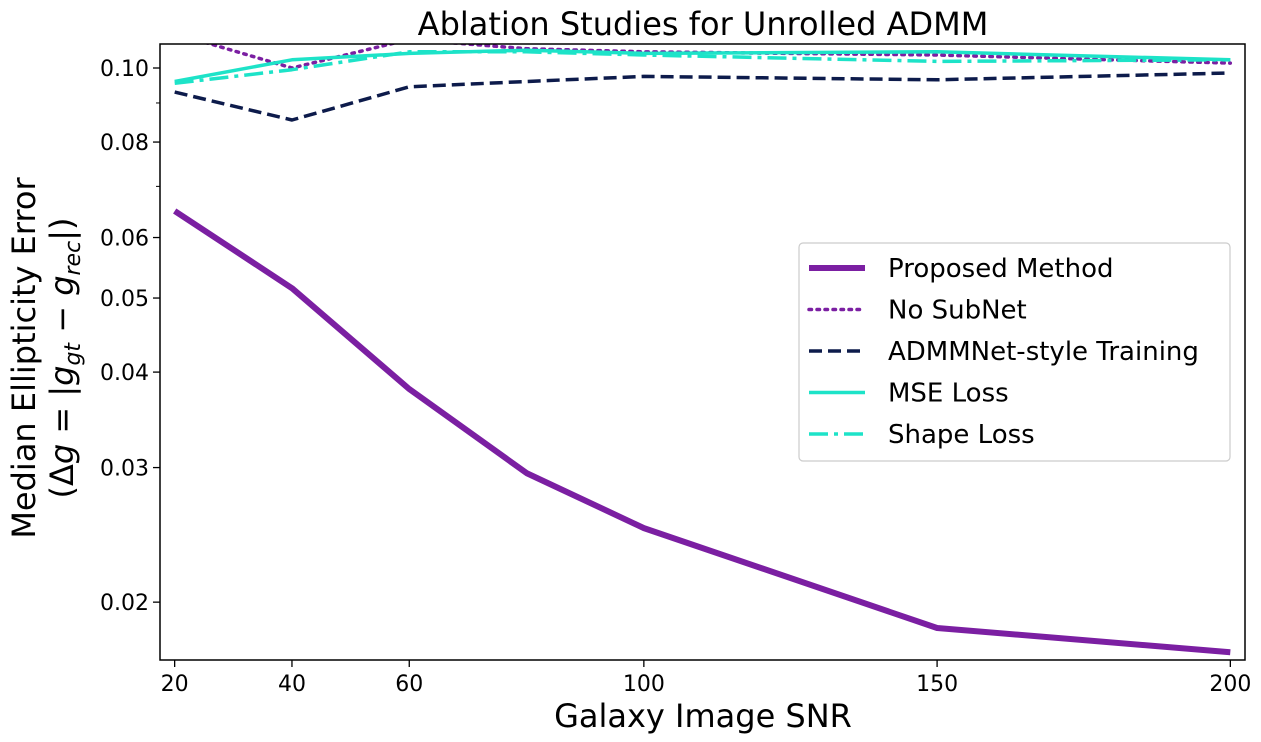  Describe the element at coordinates (124, 373) in the screenshot. I see `y-tick-label: 0.04` at that location.